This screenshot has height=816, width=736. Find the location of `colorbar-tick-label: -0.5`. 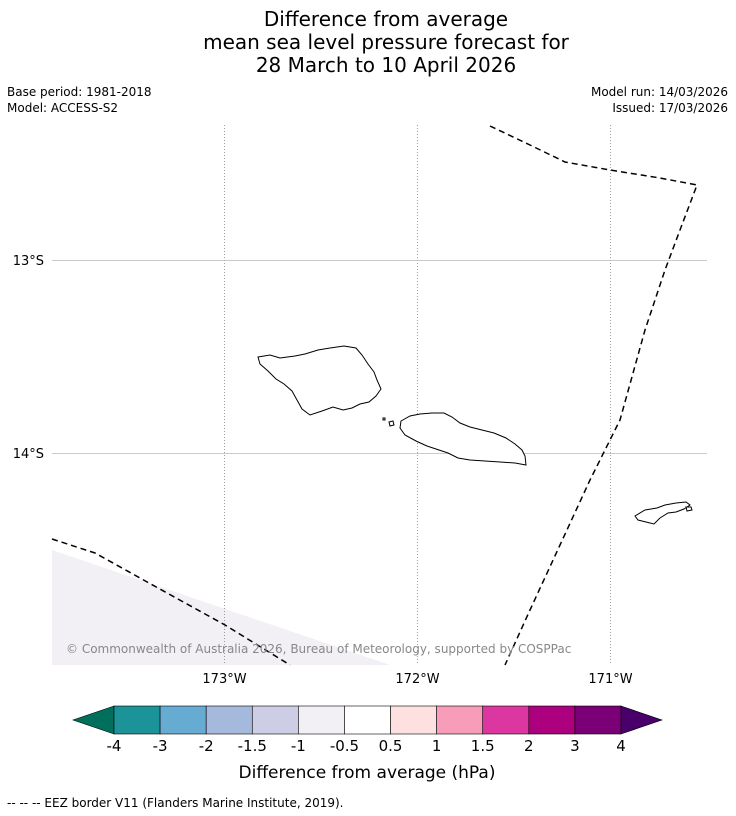

colorbar-tick-label: -0.5 is located at coordinates (344, 746).